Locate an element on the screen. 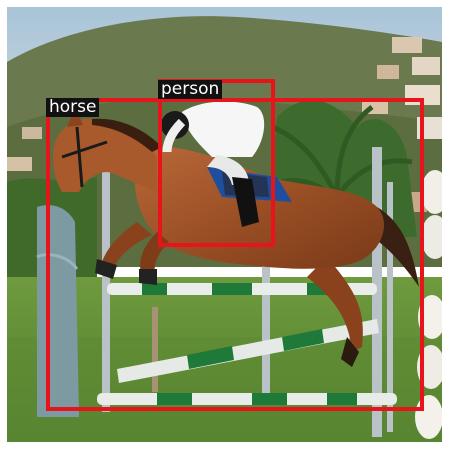  horse-detection-label: horse is located at coordinates (73, 107).